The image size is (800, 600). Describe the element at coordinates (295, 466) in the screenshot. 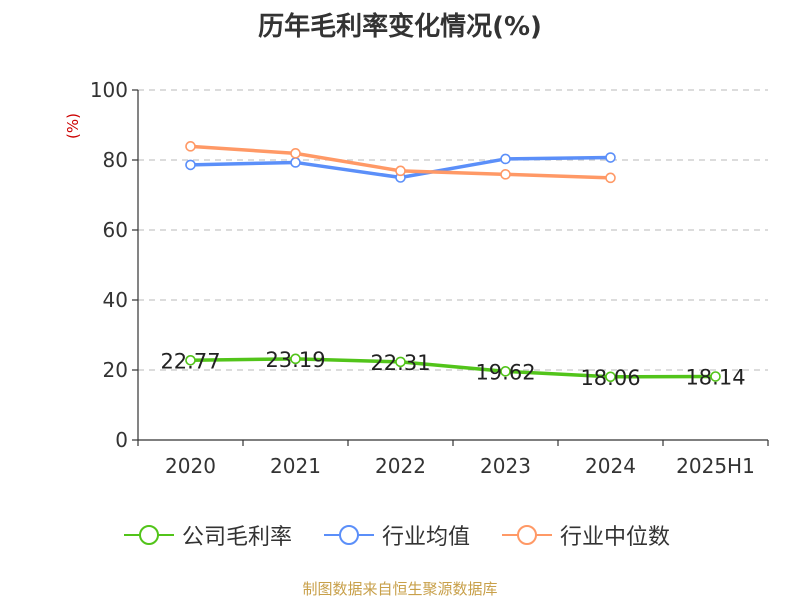

I see `x-tick-label: 2021` at that location.